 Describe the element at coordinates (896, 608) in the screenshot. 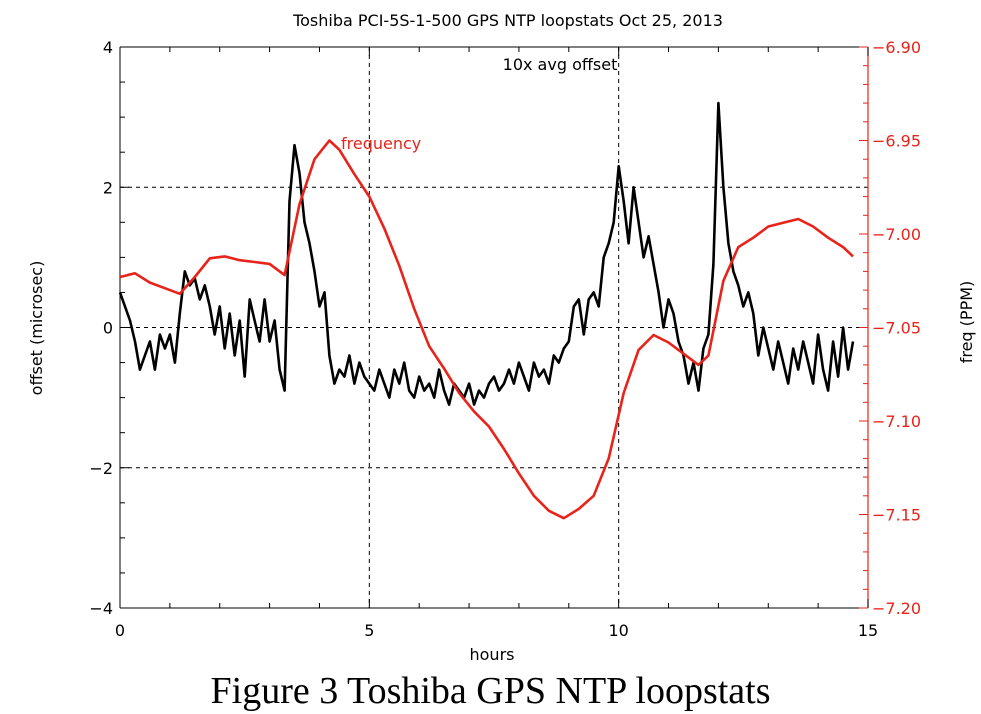

I see `y-right-tick-label: −7.20` at that location.